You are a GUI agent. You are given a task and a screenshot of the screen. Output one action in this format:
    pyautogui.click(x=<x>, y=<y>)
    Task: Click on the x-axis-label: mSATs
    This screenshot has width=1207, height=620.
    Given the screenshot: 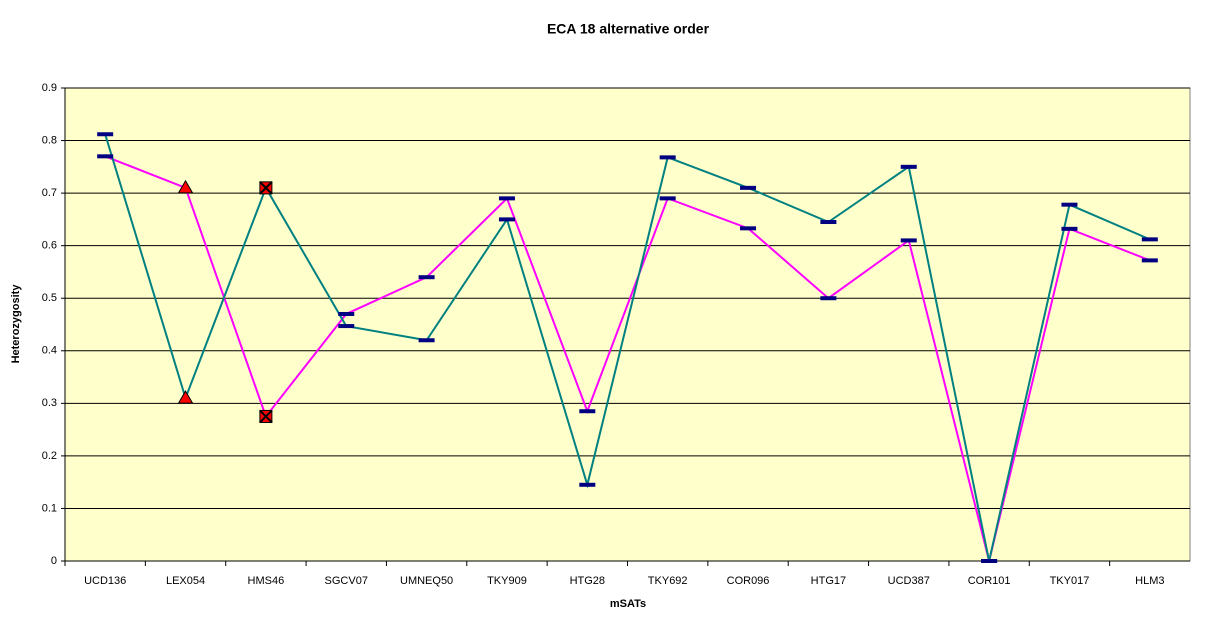 What is the action you would take?
    pyautogui.click(x=628, y=604)
    